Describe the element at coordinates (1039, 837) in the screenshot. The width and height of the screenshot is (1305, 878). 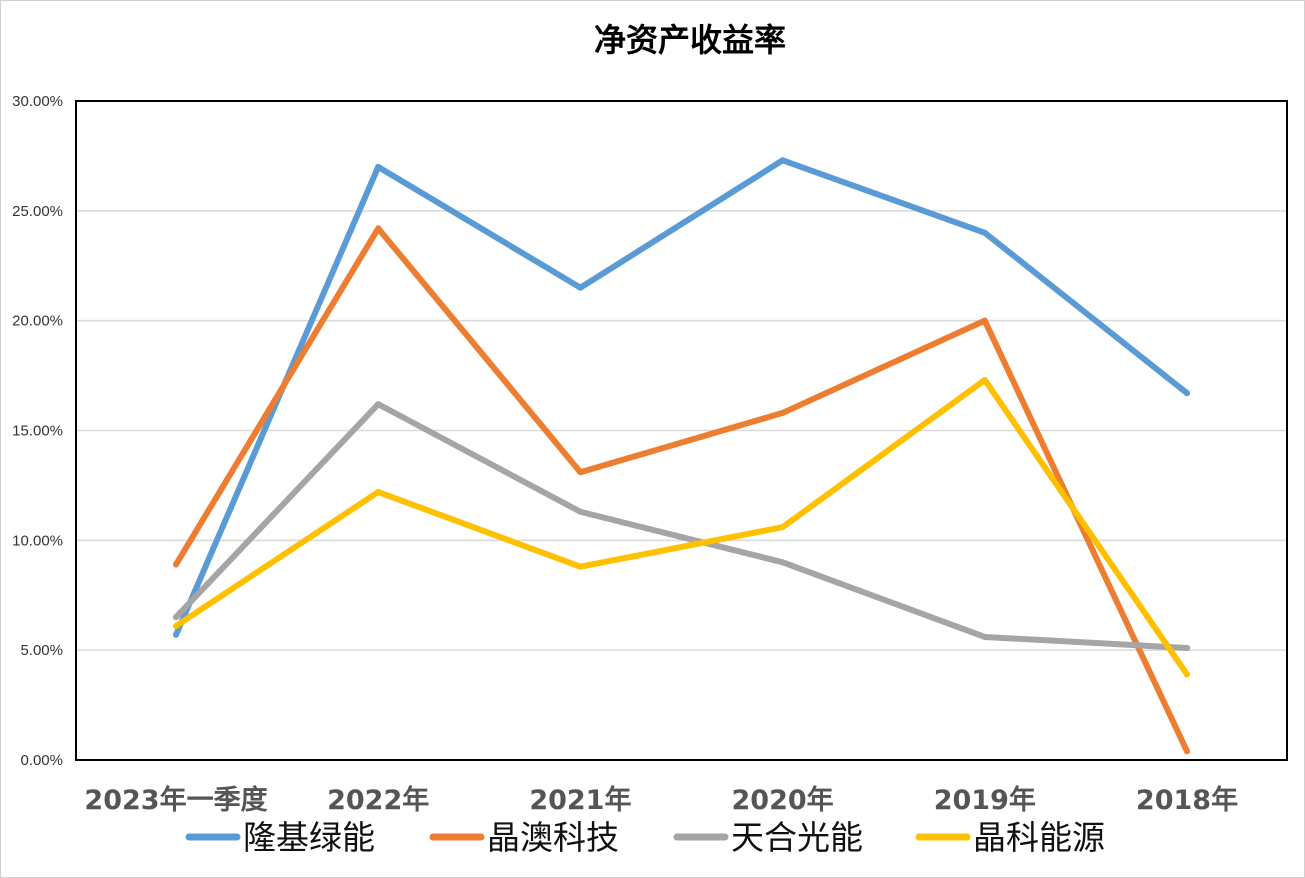
I see `legend-label: 晶科能源` at that location.